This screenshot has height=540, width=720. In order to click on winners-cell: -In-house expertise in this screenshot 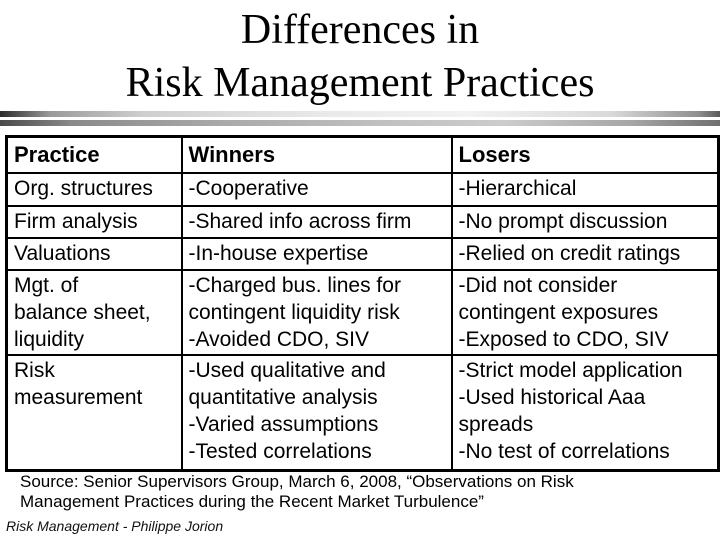, I will do `click(316, 253)`.